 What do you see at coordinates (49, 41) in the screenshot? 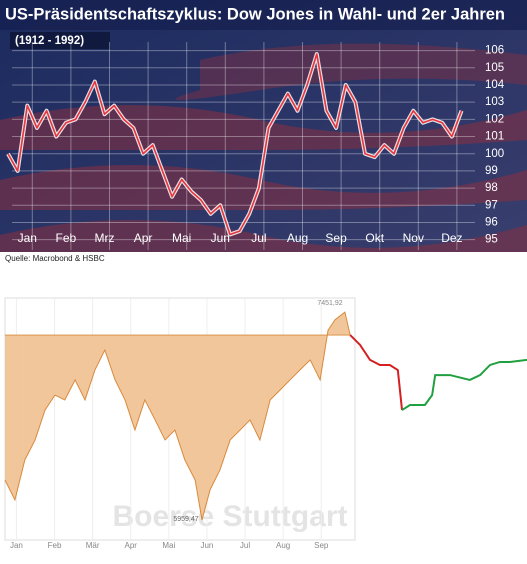
I see `subtitle: (1912 - 1992)` at bounding box center [49, 41].